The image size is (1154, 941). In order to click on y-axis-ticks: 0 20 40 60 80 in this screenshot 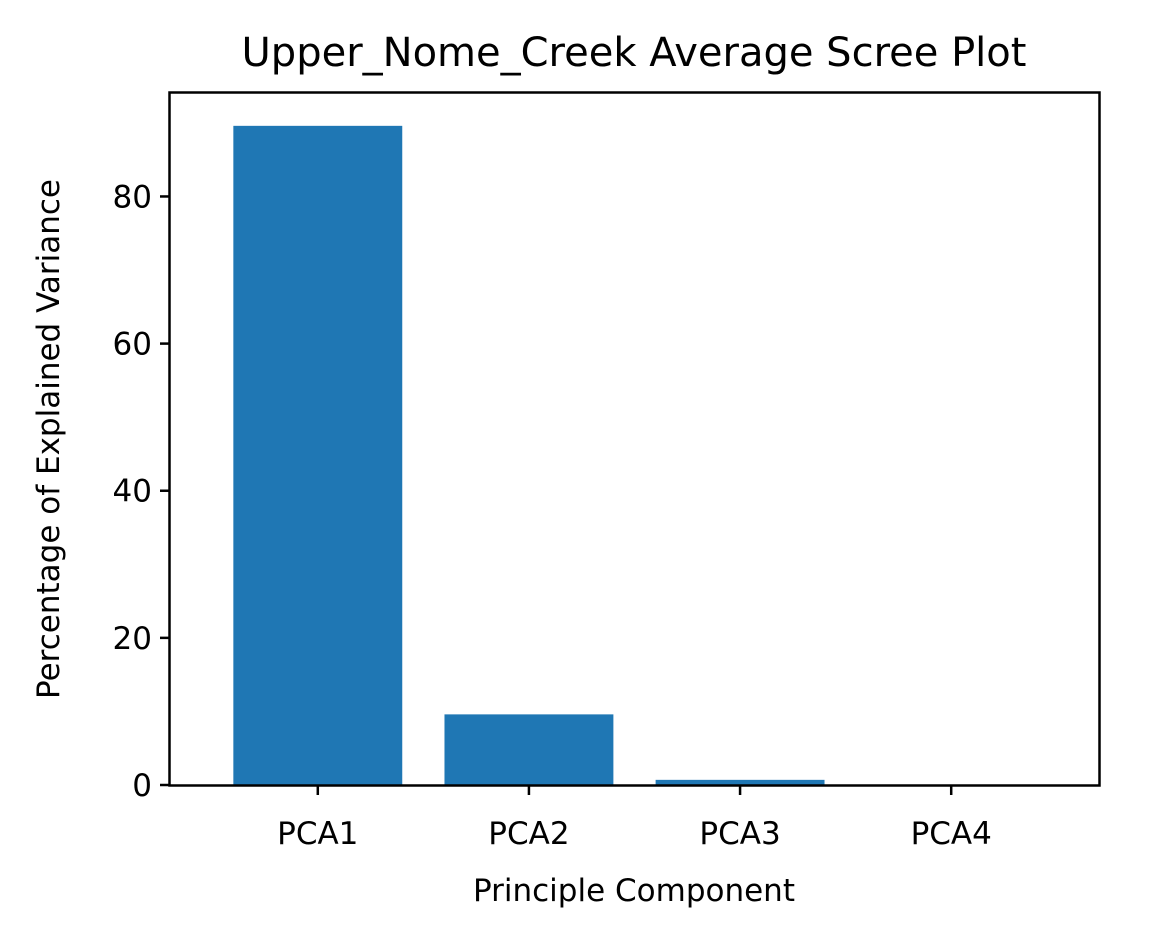, I will do `click(141, 491)`.